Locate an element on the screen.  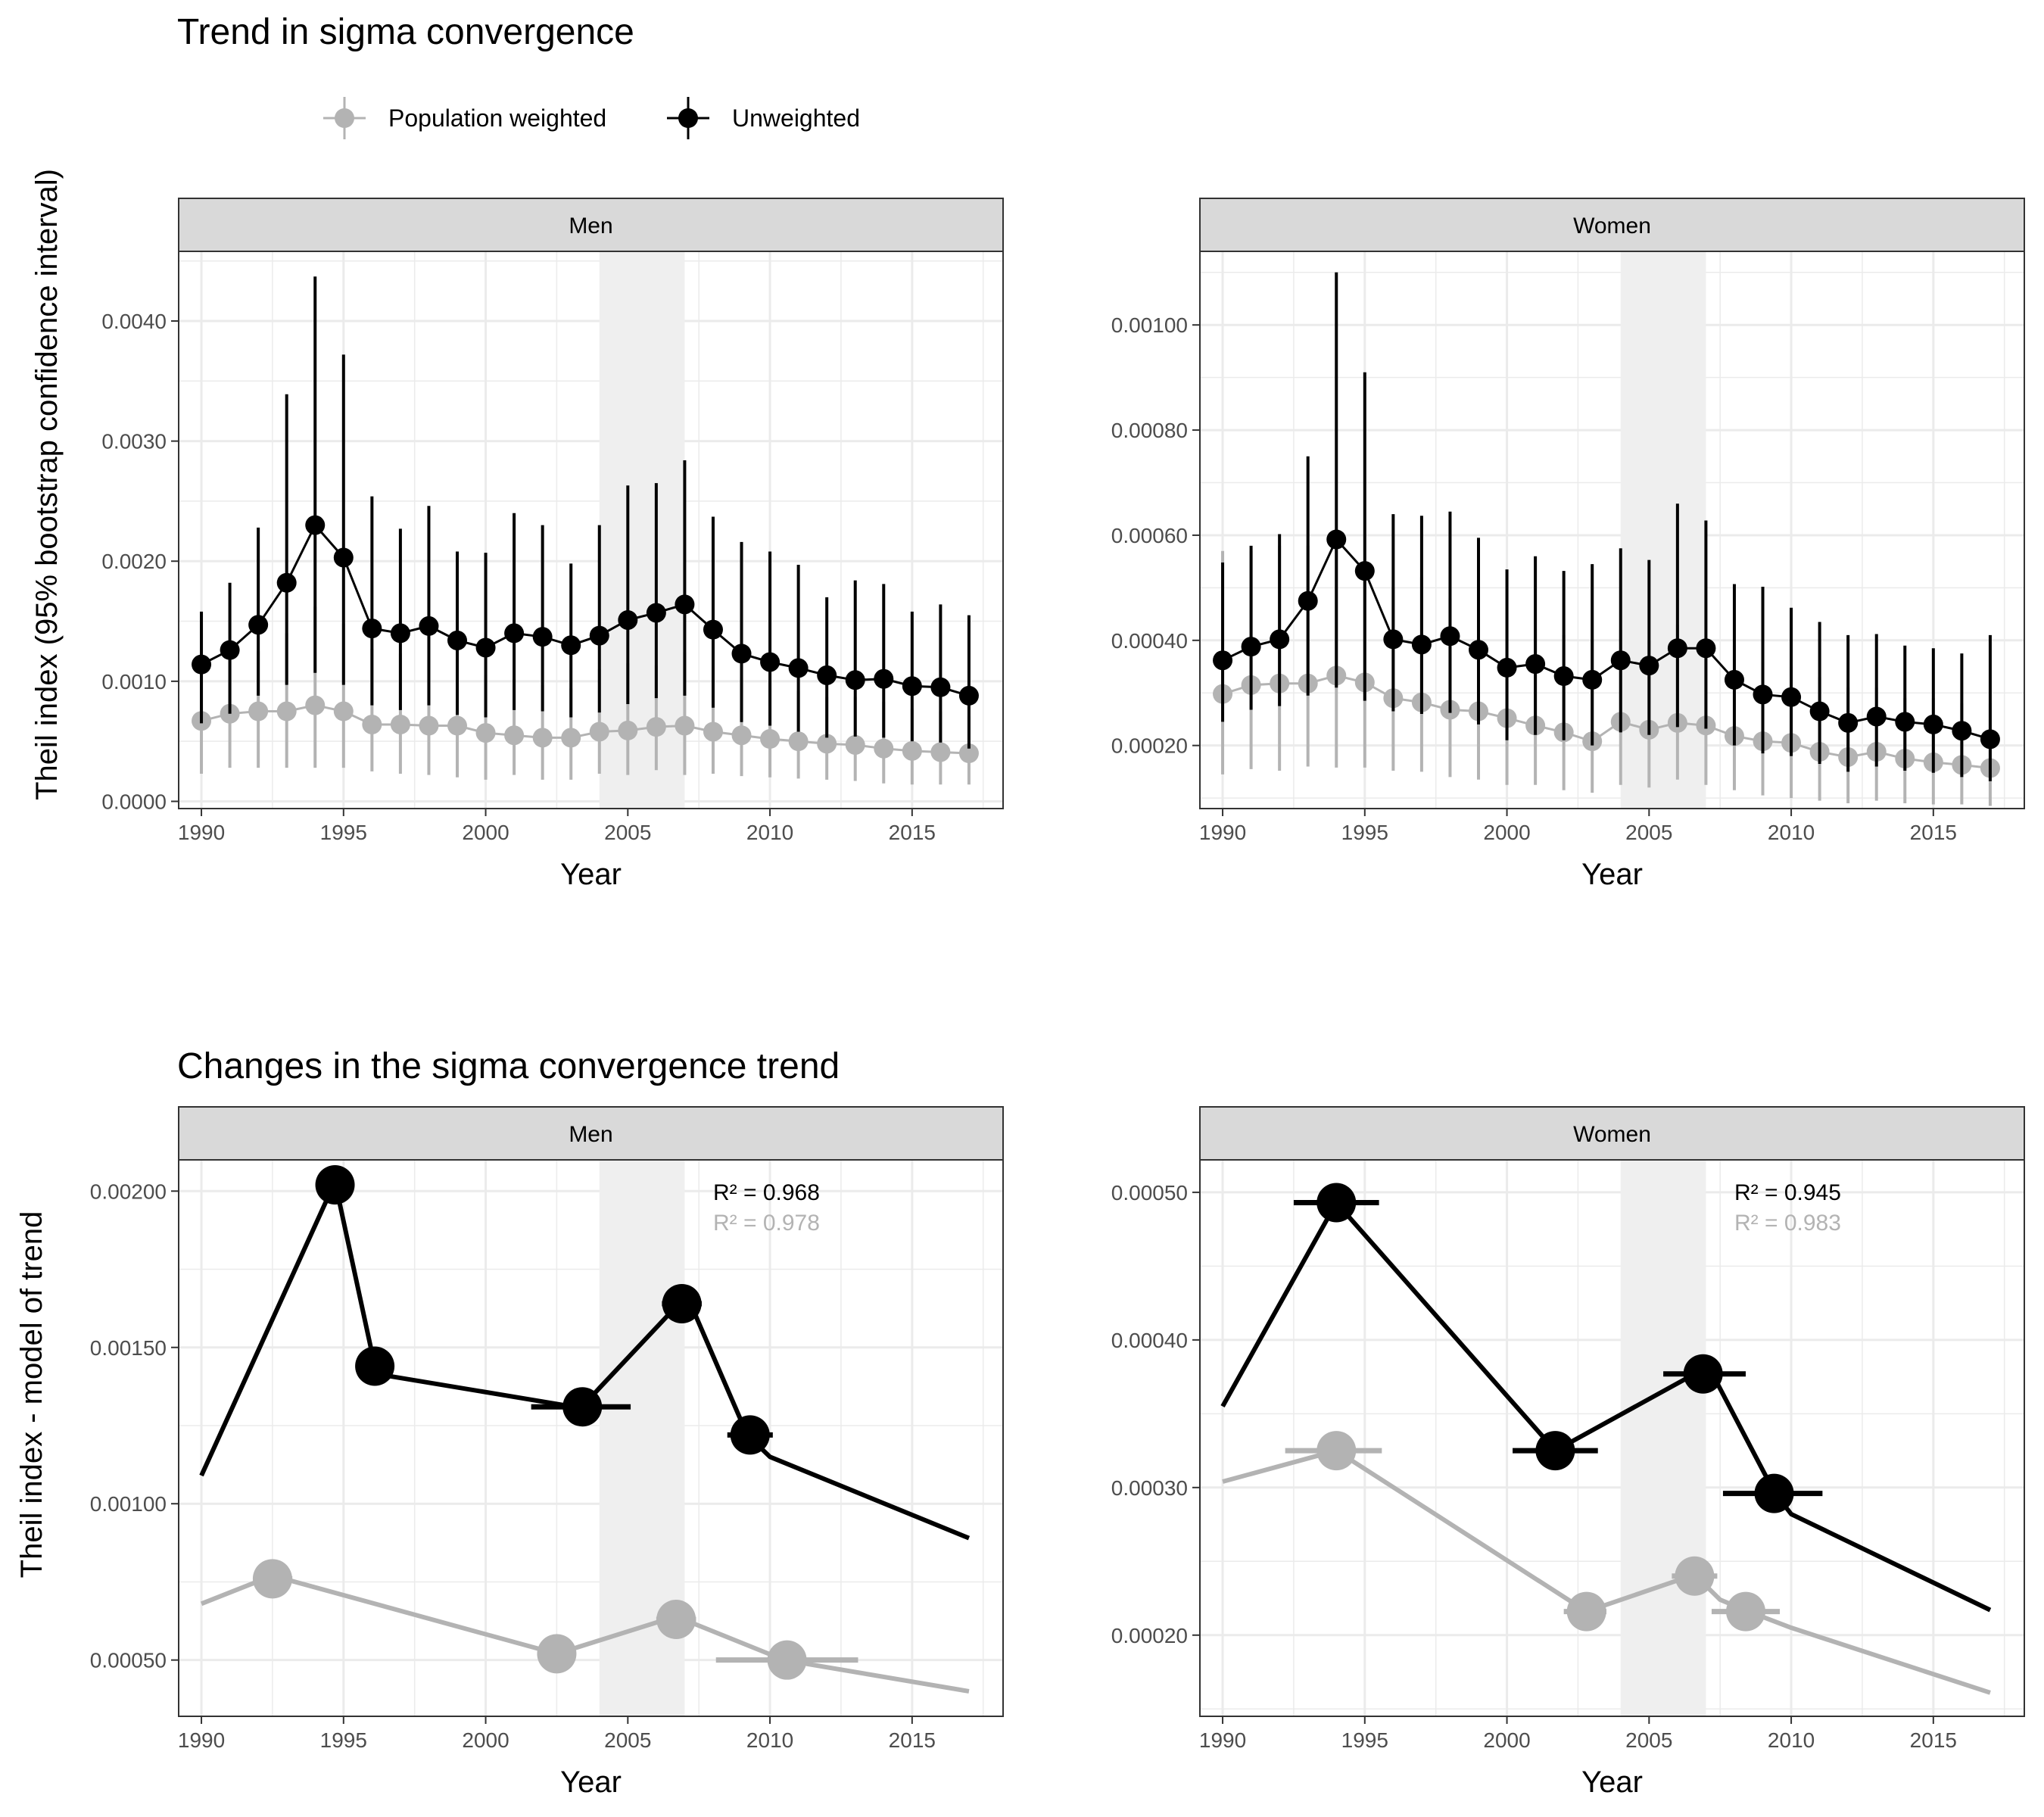
panel-top-men-shaded-period is located at coordinates (642, 530).